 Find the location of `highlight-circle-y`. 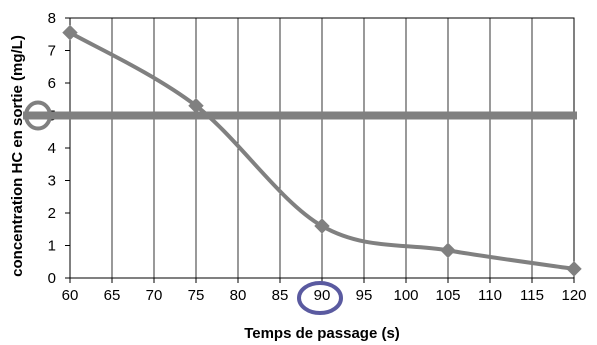

highlight-circle-y is located at coordinates (38, 115).